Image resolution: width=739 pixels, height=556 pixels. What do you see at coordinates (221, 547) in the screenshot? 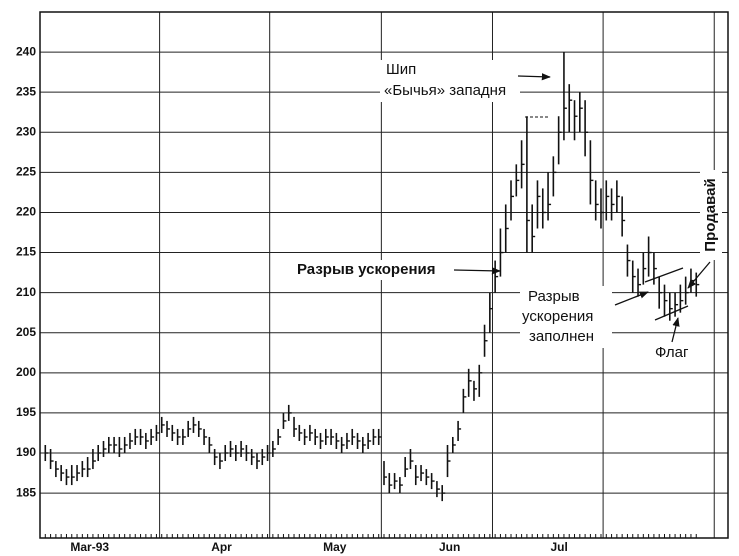
I see `x-tick-label: Apr` at bounding box center [221, 547].